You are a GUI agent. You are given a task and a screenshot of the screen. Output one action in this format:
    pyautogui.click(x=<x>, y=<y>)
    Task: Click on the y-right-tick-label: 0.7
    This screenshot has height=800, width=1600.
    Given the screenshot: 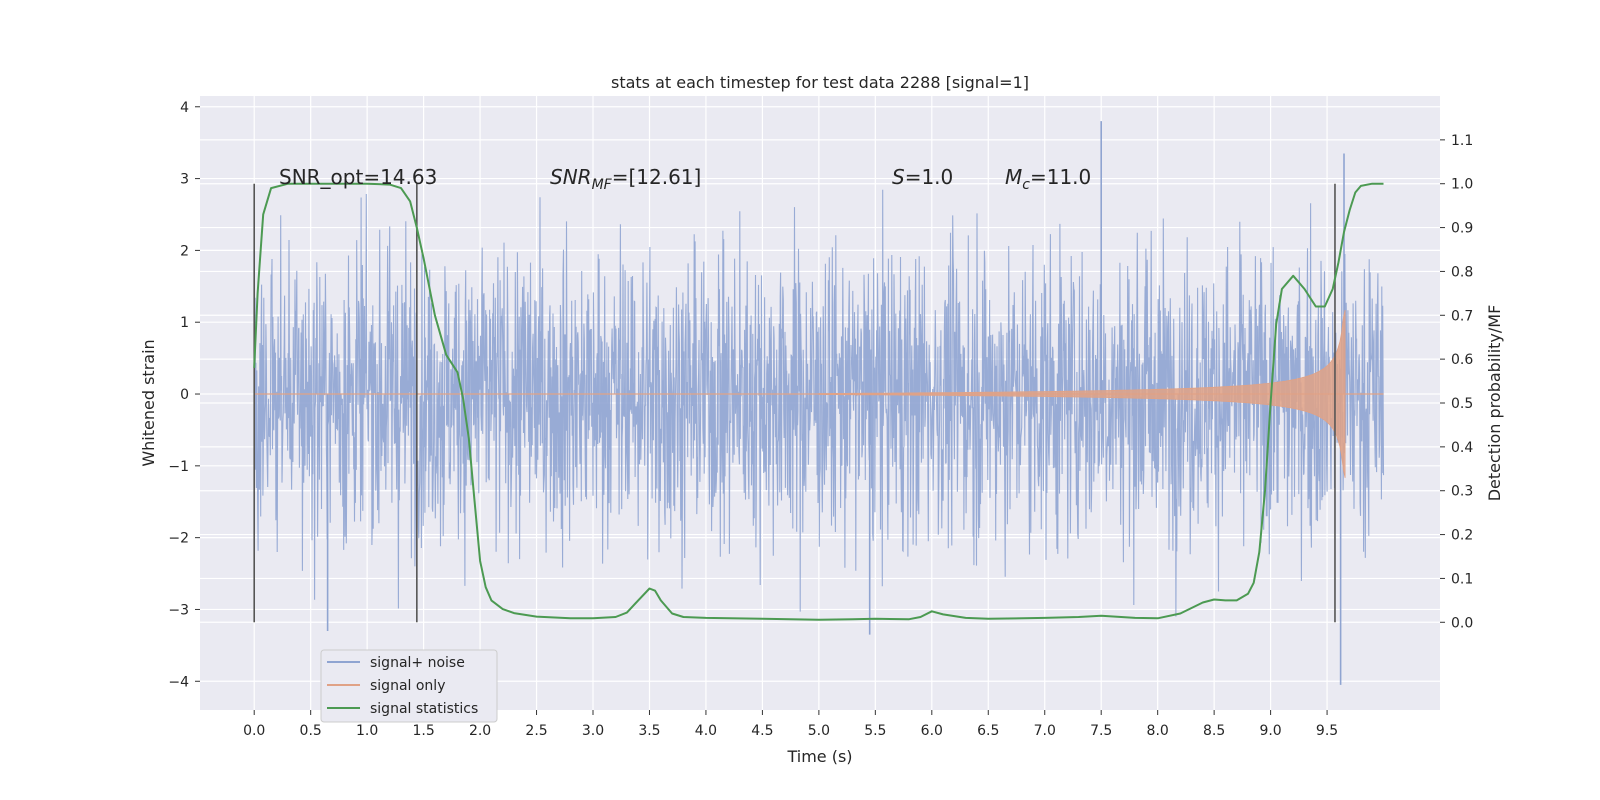 What is the action you would take?
    pyautogui.click(x=1462, y=316)
    